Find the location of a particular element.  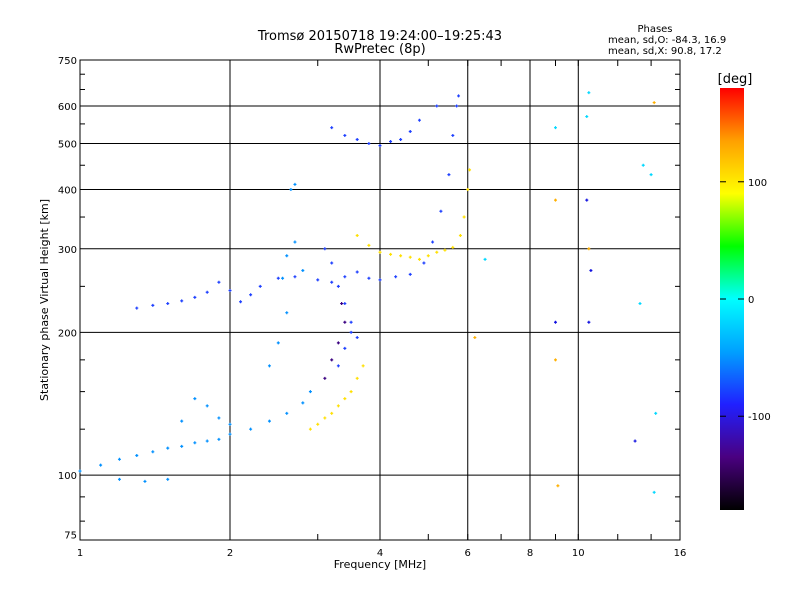

y-tick-label: 100 is located at coordinates (67, 476).